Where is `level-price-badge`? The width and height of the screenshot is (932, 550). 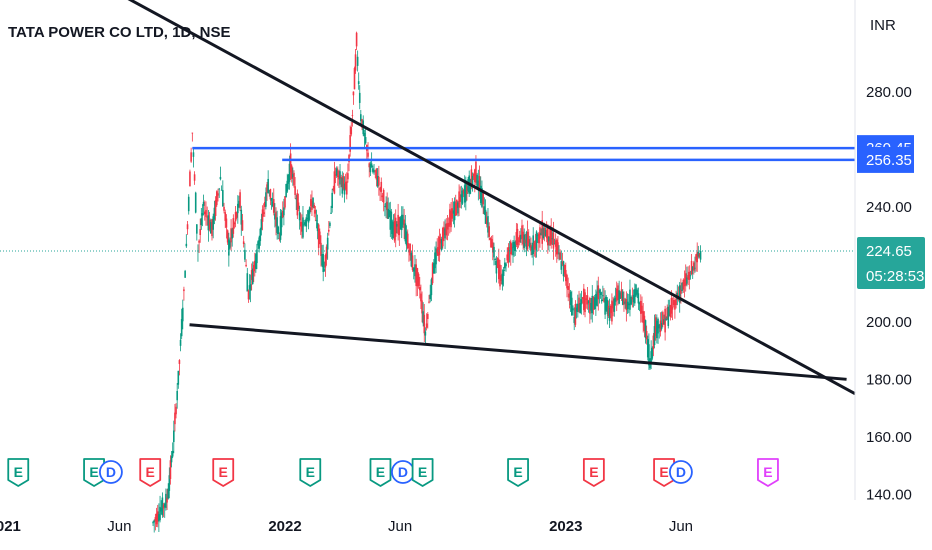
level-price-badge is located at coordinates (885, 159).